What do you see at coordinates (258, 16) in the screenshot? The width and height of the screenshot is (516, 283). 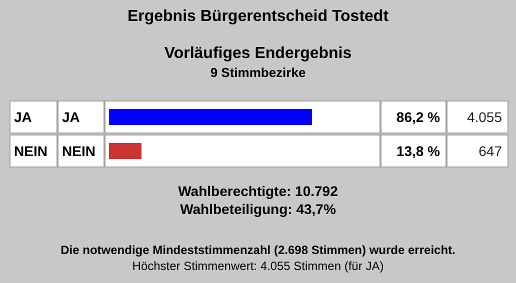 I see `chart-title: Ergebnis Bürgerentscheid Tostedt` at bounding box center [258, 16].